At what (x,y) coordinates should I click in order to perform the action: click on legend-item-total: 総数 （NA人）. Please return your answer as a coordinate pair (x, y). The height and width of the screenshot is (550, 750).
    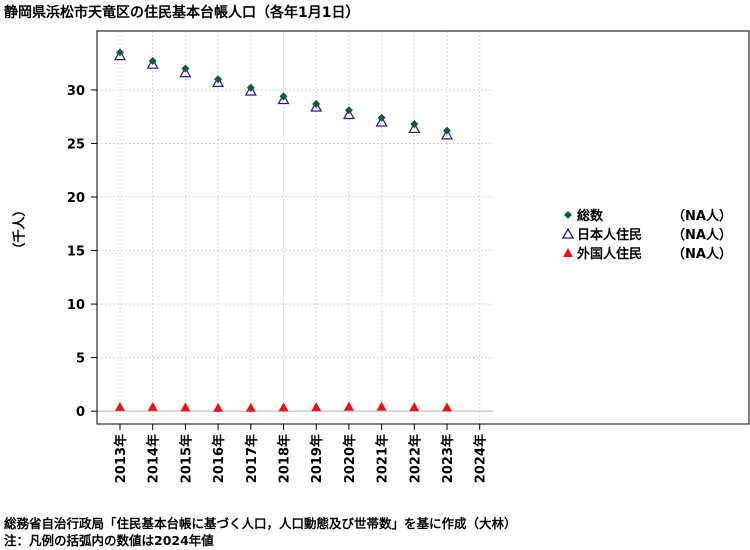
    Looking at the image, I should click on (646, 214).